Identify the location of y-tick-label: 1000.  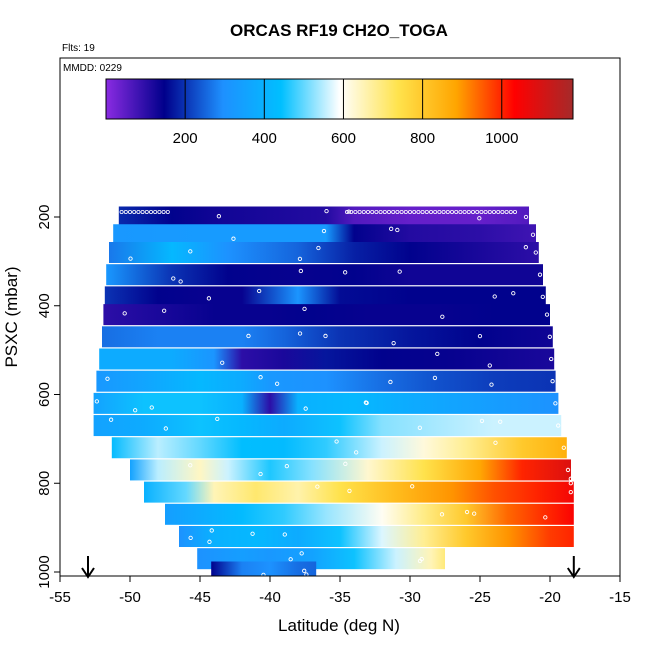
(44, 571).